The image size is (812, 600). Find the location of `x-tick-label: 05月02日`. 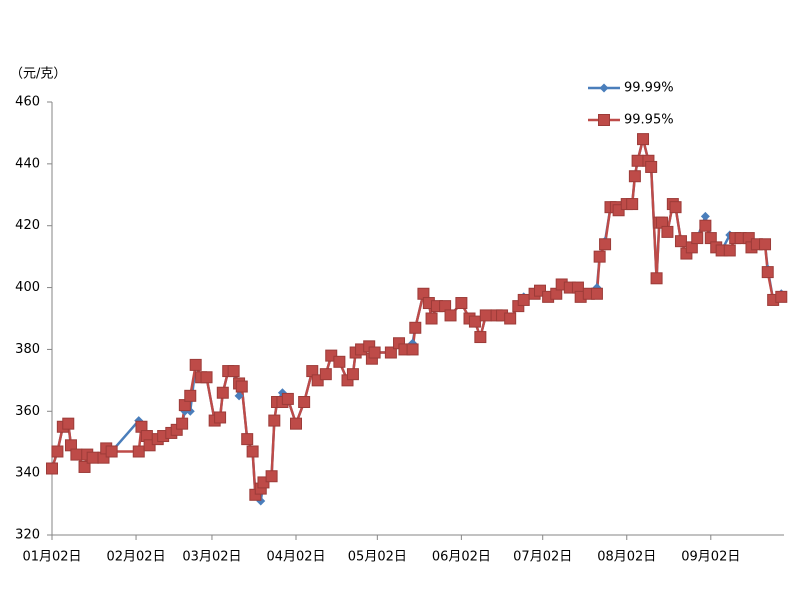

x-tick-label: 05月02日 is located at coordinates (377, 557).